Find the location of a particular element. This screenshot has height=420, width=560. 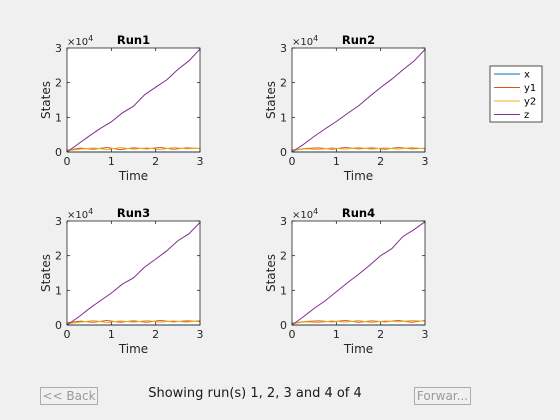

legend-label-z: z is located at coordinates (526, 115).